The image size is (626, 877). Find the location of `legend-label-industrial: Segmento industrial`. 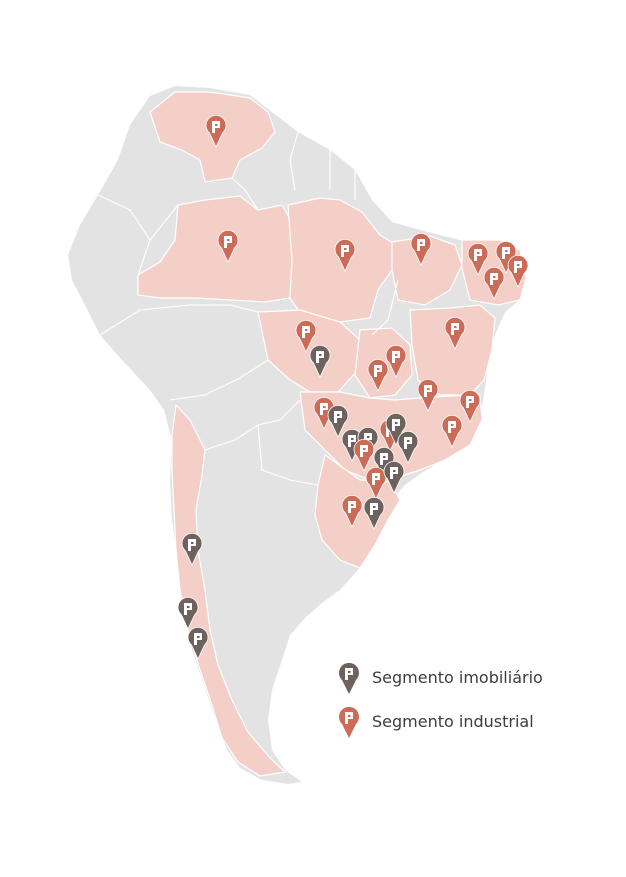

legend-label-industrial: Segmento industrial is located at coordinates (453, 721).